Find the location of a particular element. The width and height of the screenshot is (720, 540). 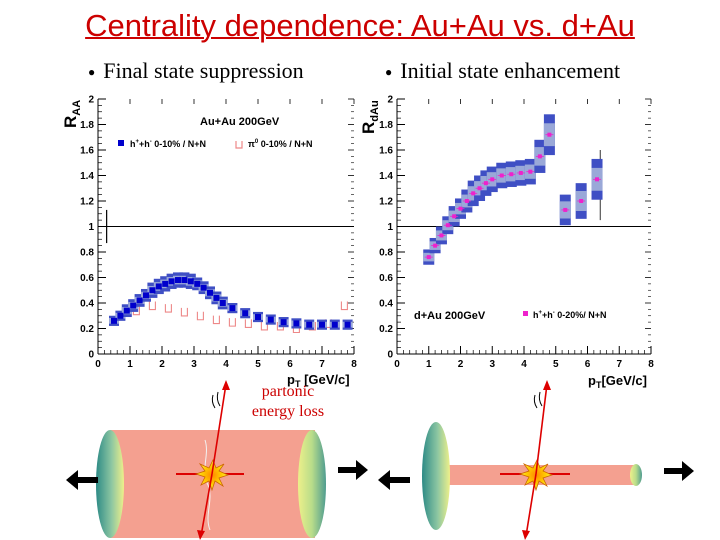

legend-label-hadrons: h++h- 0-20%/ N+N is located at coordinates (570, 315).